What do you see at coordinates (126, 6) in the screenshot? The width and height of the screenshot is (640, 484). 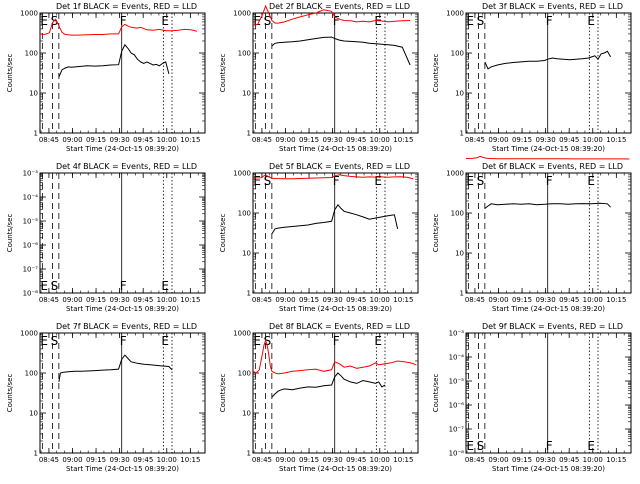 I see `panel-title: Det 1f BLACK = Events, RED = LLD` at bounding box center [126, 6].